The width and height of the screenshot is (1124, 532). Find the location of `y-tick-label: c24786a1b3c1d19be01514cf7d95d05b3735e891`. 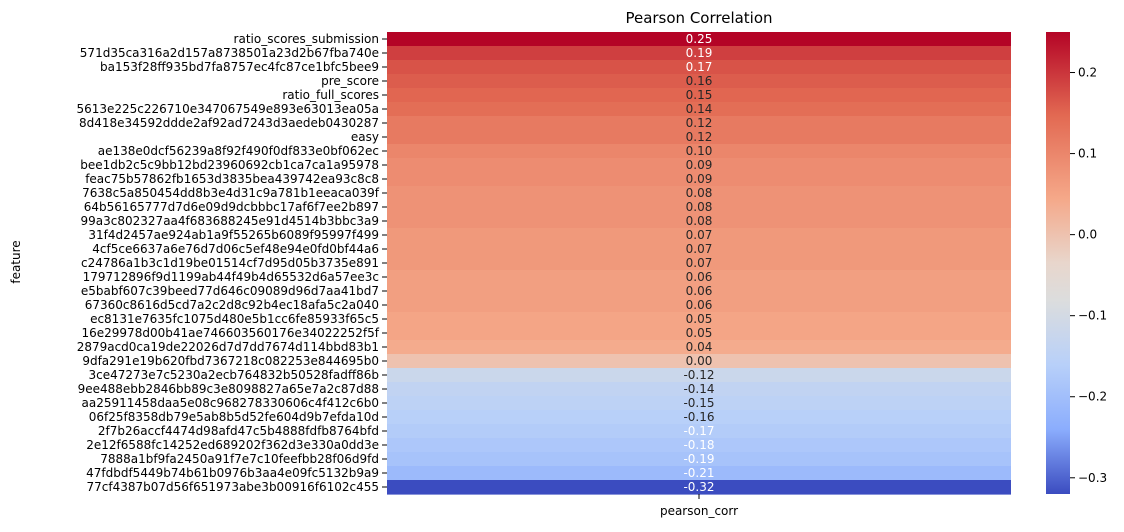

y-tick-label: c24786a1b3c1d19be01514cf7d95d05b3735e891 is located at coordinates (230, 263).